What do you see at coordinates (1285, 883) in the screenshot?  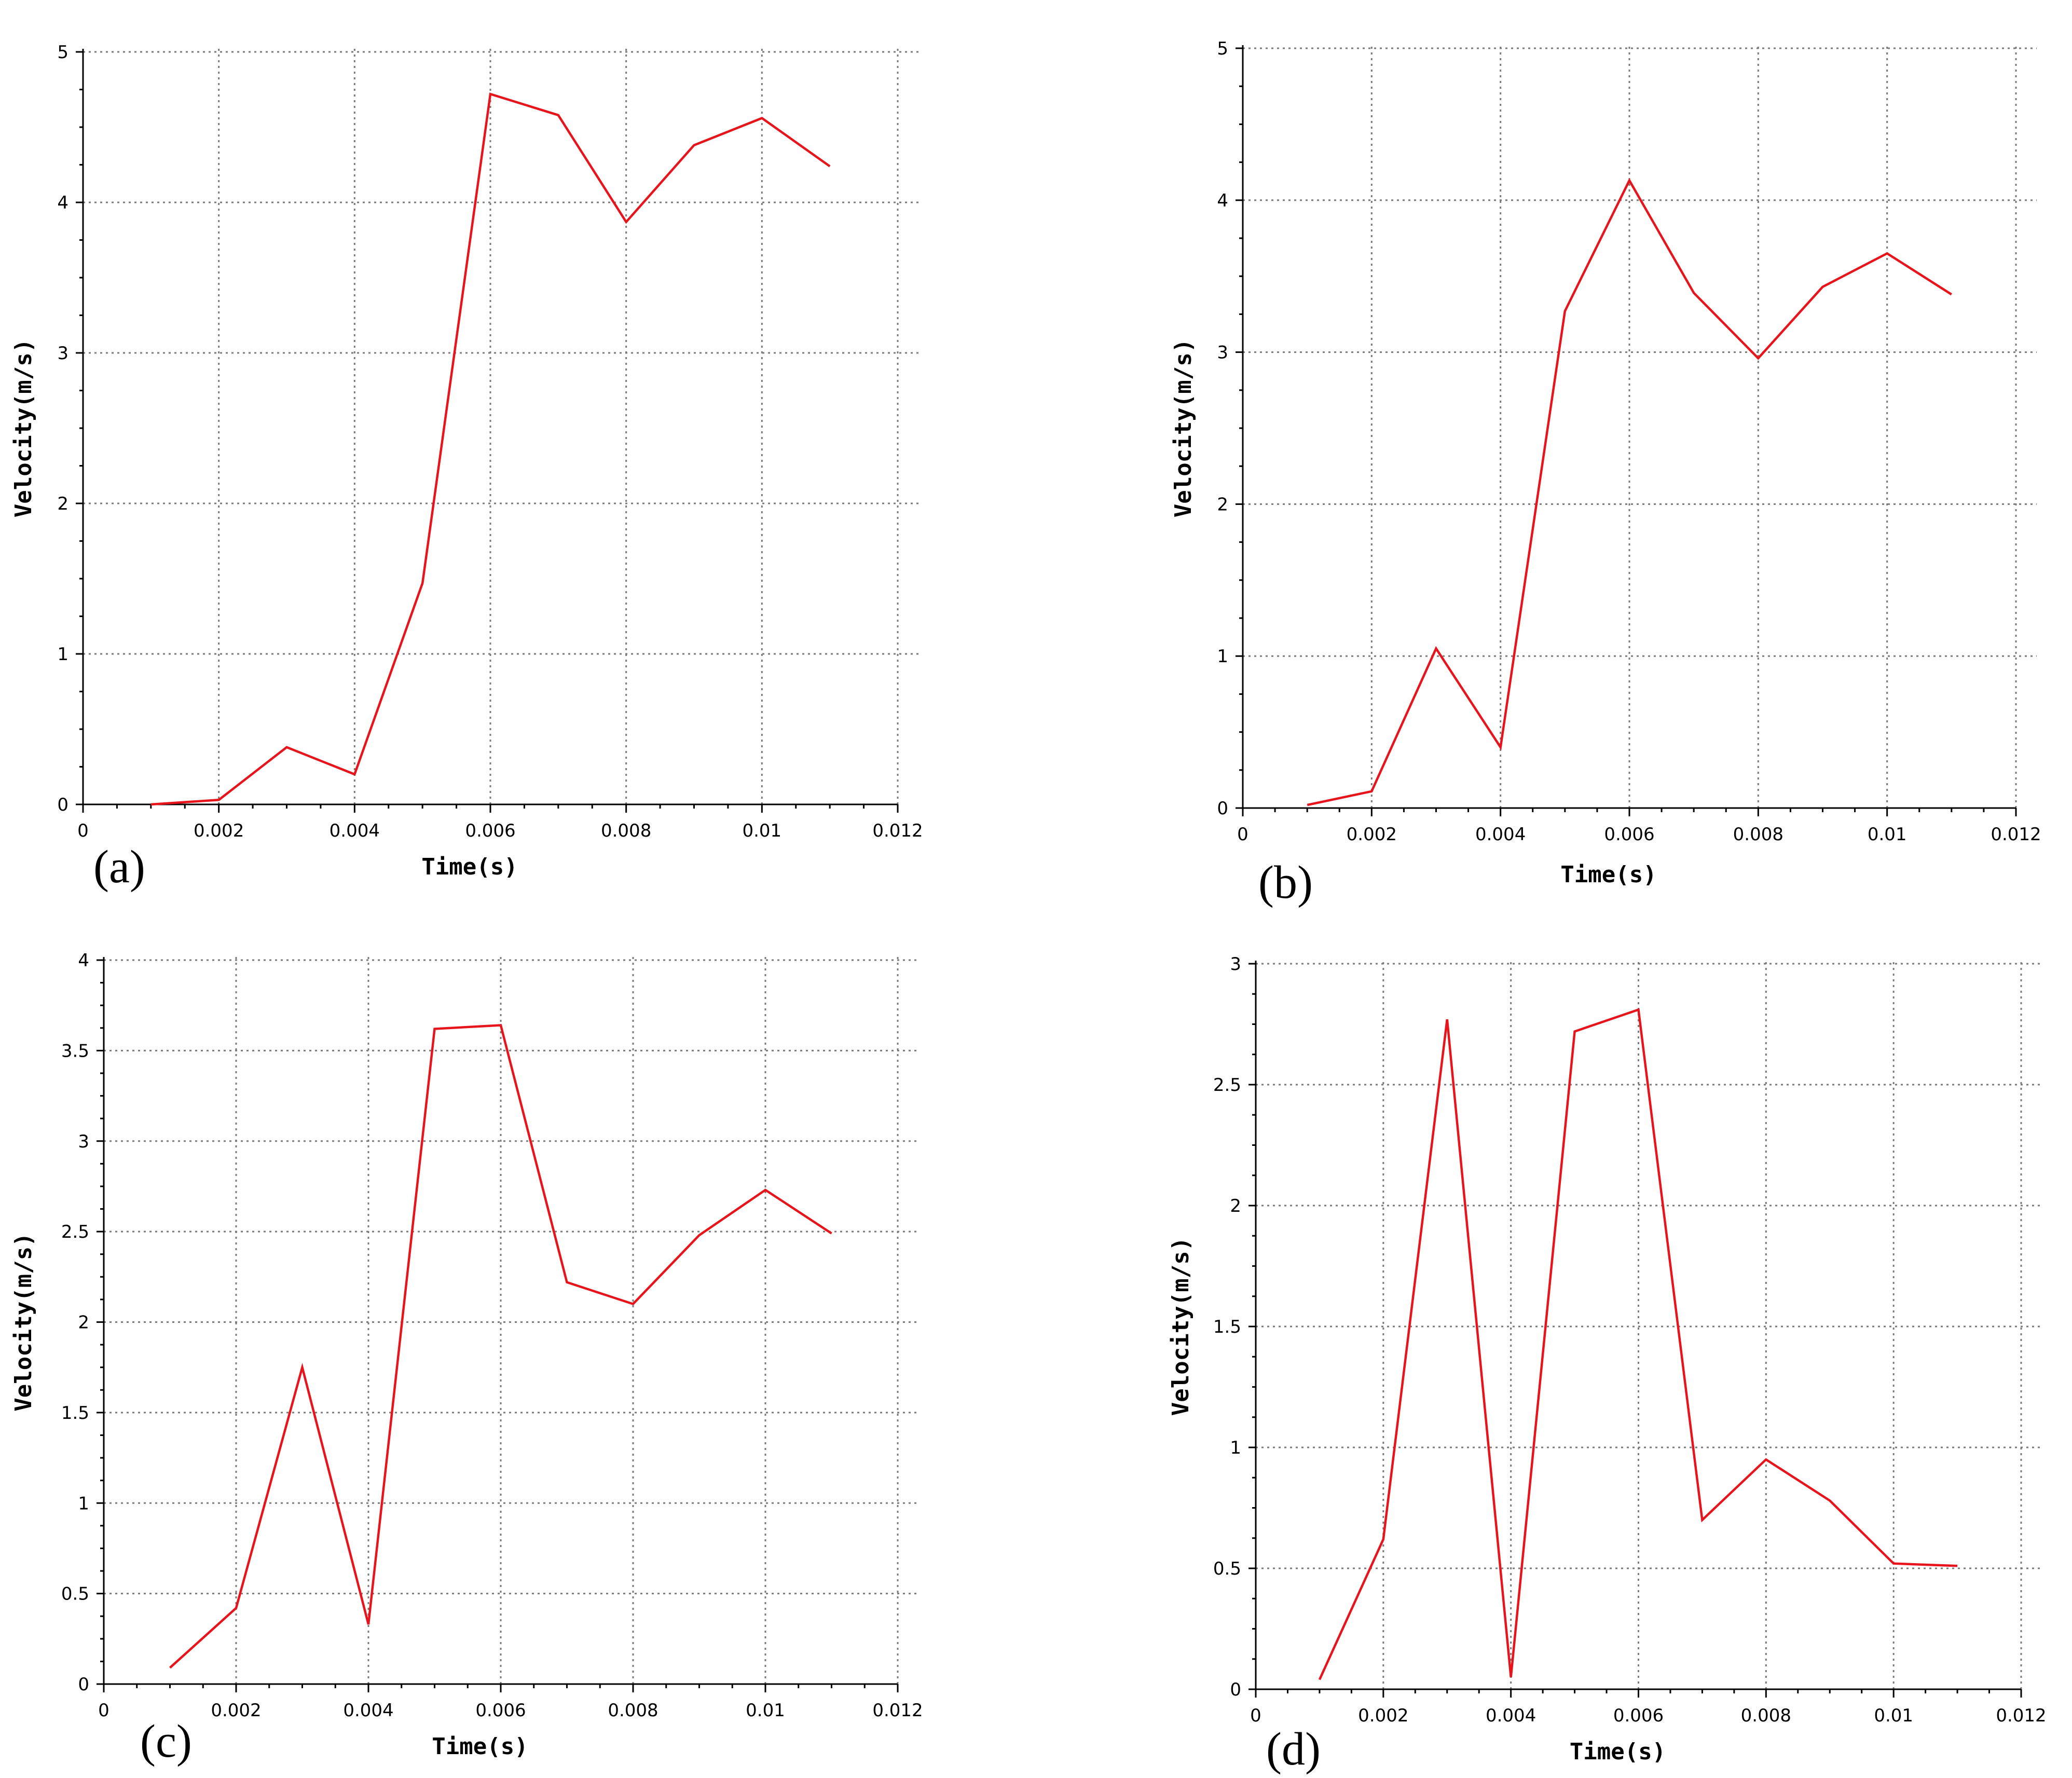 I see `panel-label: (b)` at bounding box center [1285, 883].